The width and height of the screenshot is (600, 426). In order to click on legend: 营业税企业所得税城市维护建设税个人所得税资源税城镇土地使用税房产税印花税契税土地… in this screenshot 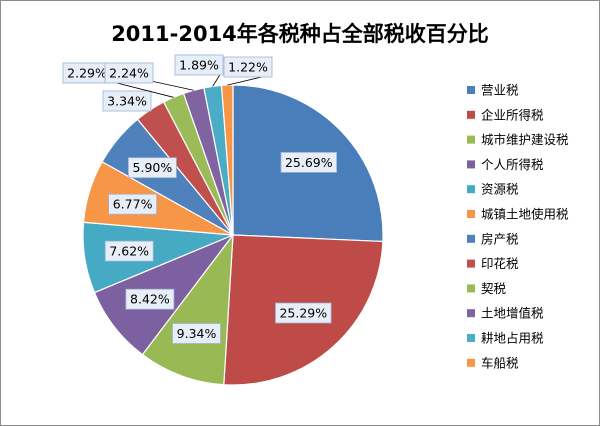, I will do `click(518, 226)`.